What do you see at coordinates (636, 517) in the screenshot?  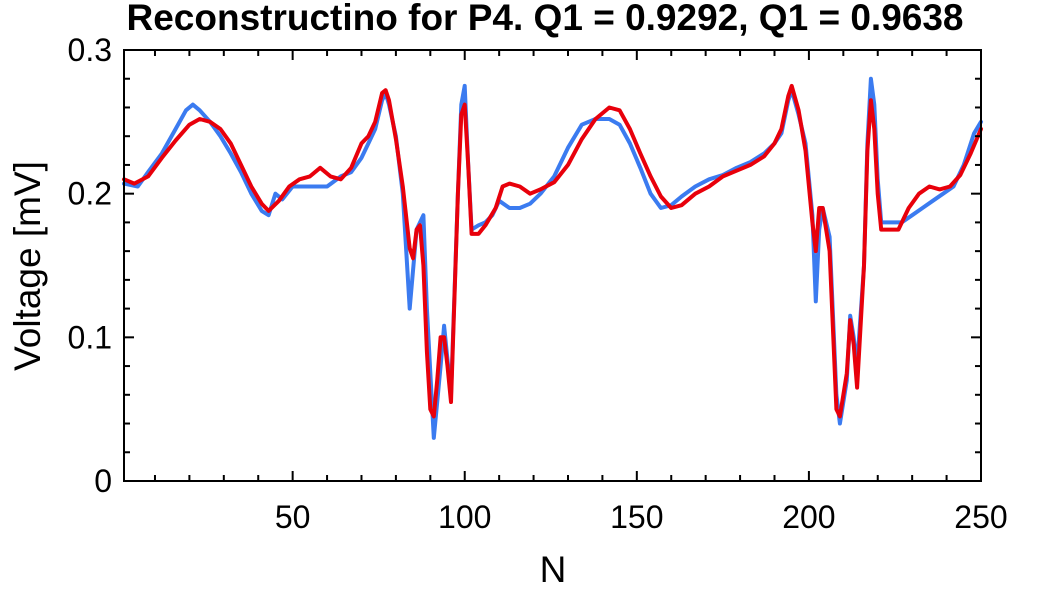 I see `x-tick-label: 150` at bounding box center [636, 517].